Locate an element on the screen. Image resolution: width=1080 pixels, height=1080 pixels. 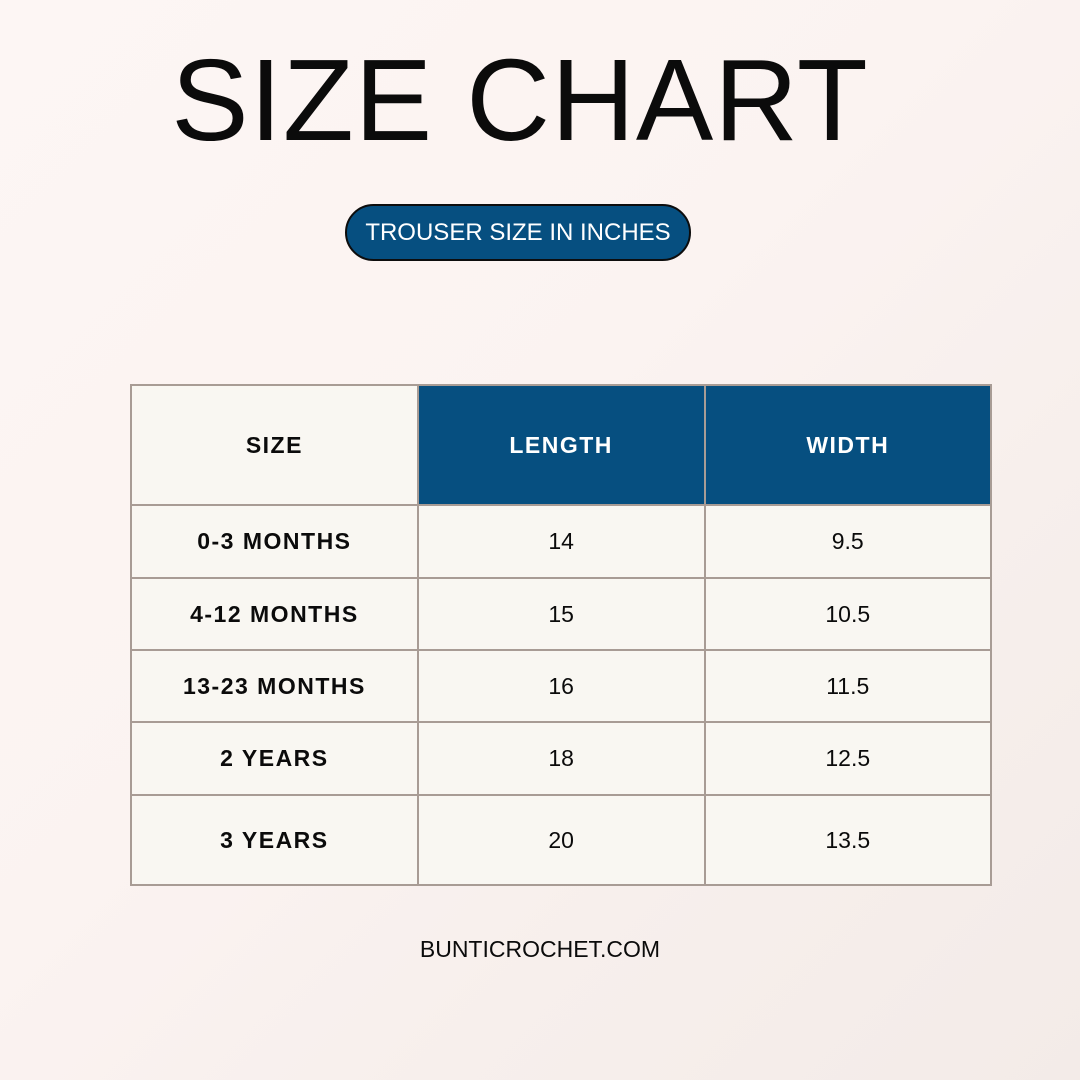
table-row: 3 YEARS 20 13.5 is located at coordinates (561, 840).